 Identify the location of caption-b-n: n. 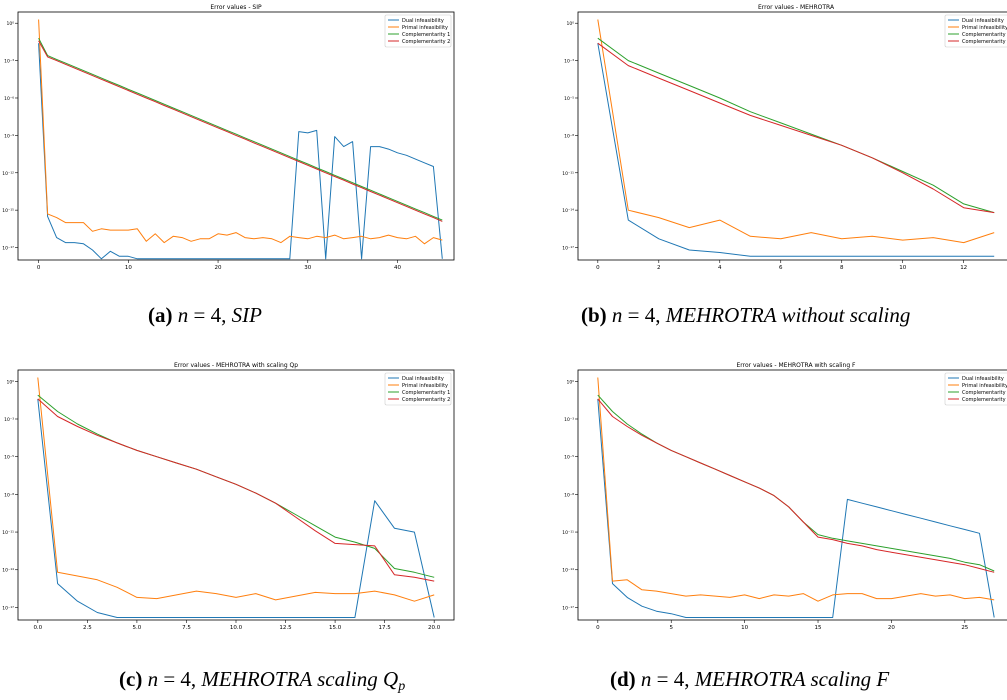
(617, 315).